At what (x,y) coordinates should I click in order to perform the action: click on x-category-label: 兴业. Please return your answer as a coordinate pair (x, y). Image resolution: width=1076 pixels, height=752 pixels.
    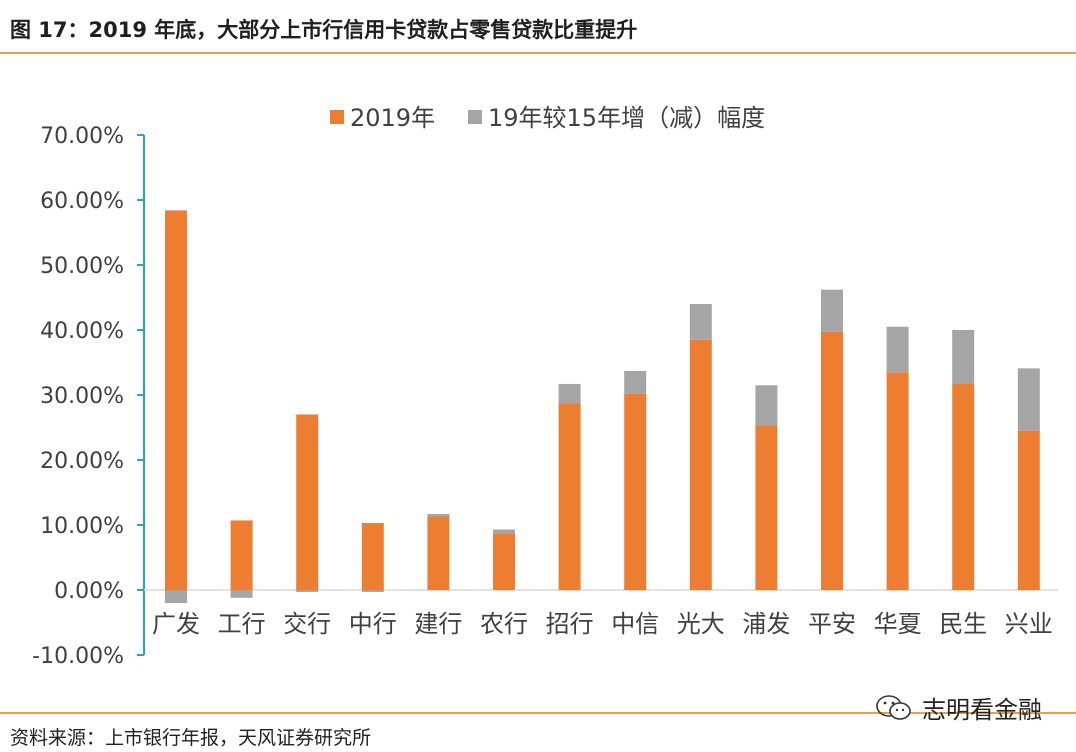
    Looking at the image, I should click on (1029, 624).